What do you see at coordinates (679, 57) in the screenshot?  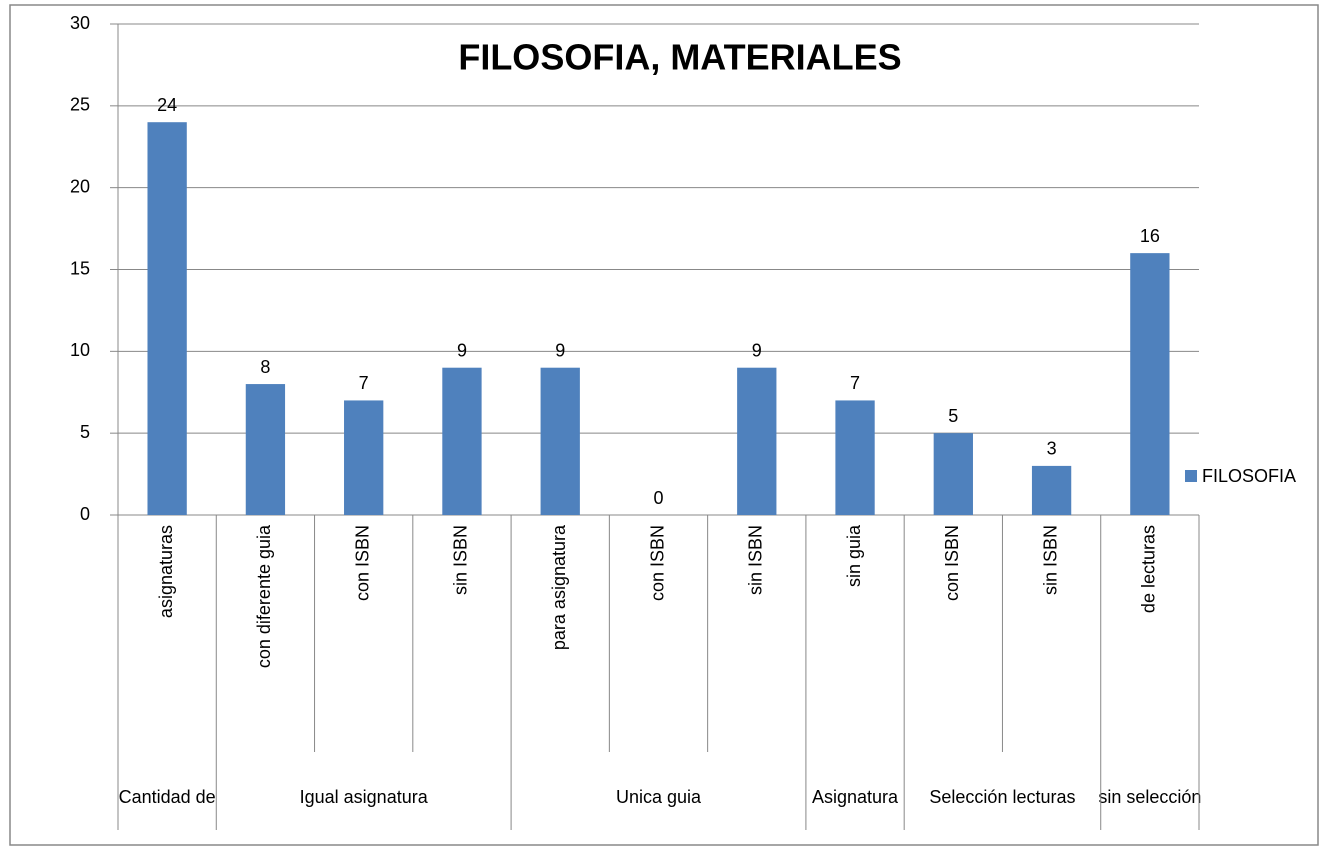 I see `chart-title: FILOSOFIA, MATERIALES` at bounding box center [679, 57].